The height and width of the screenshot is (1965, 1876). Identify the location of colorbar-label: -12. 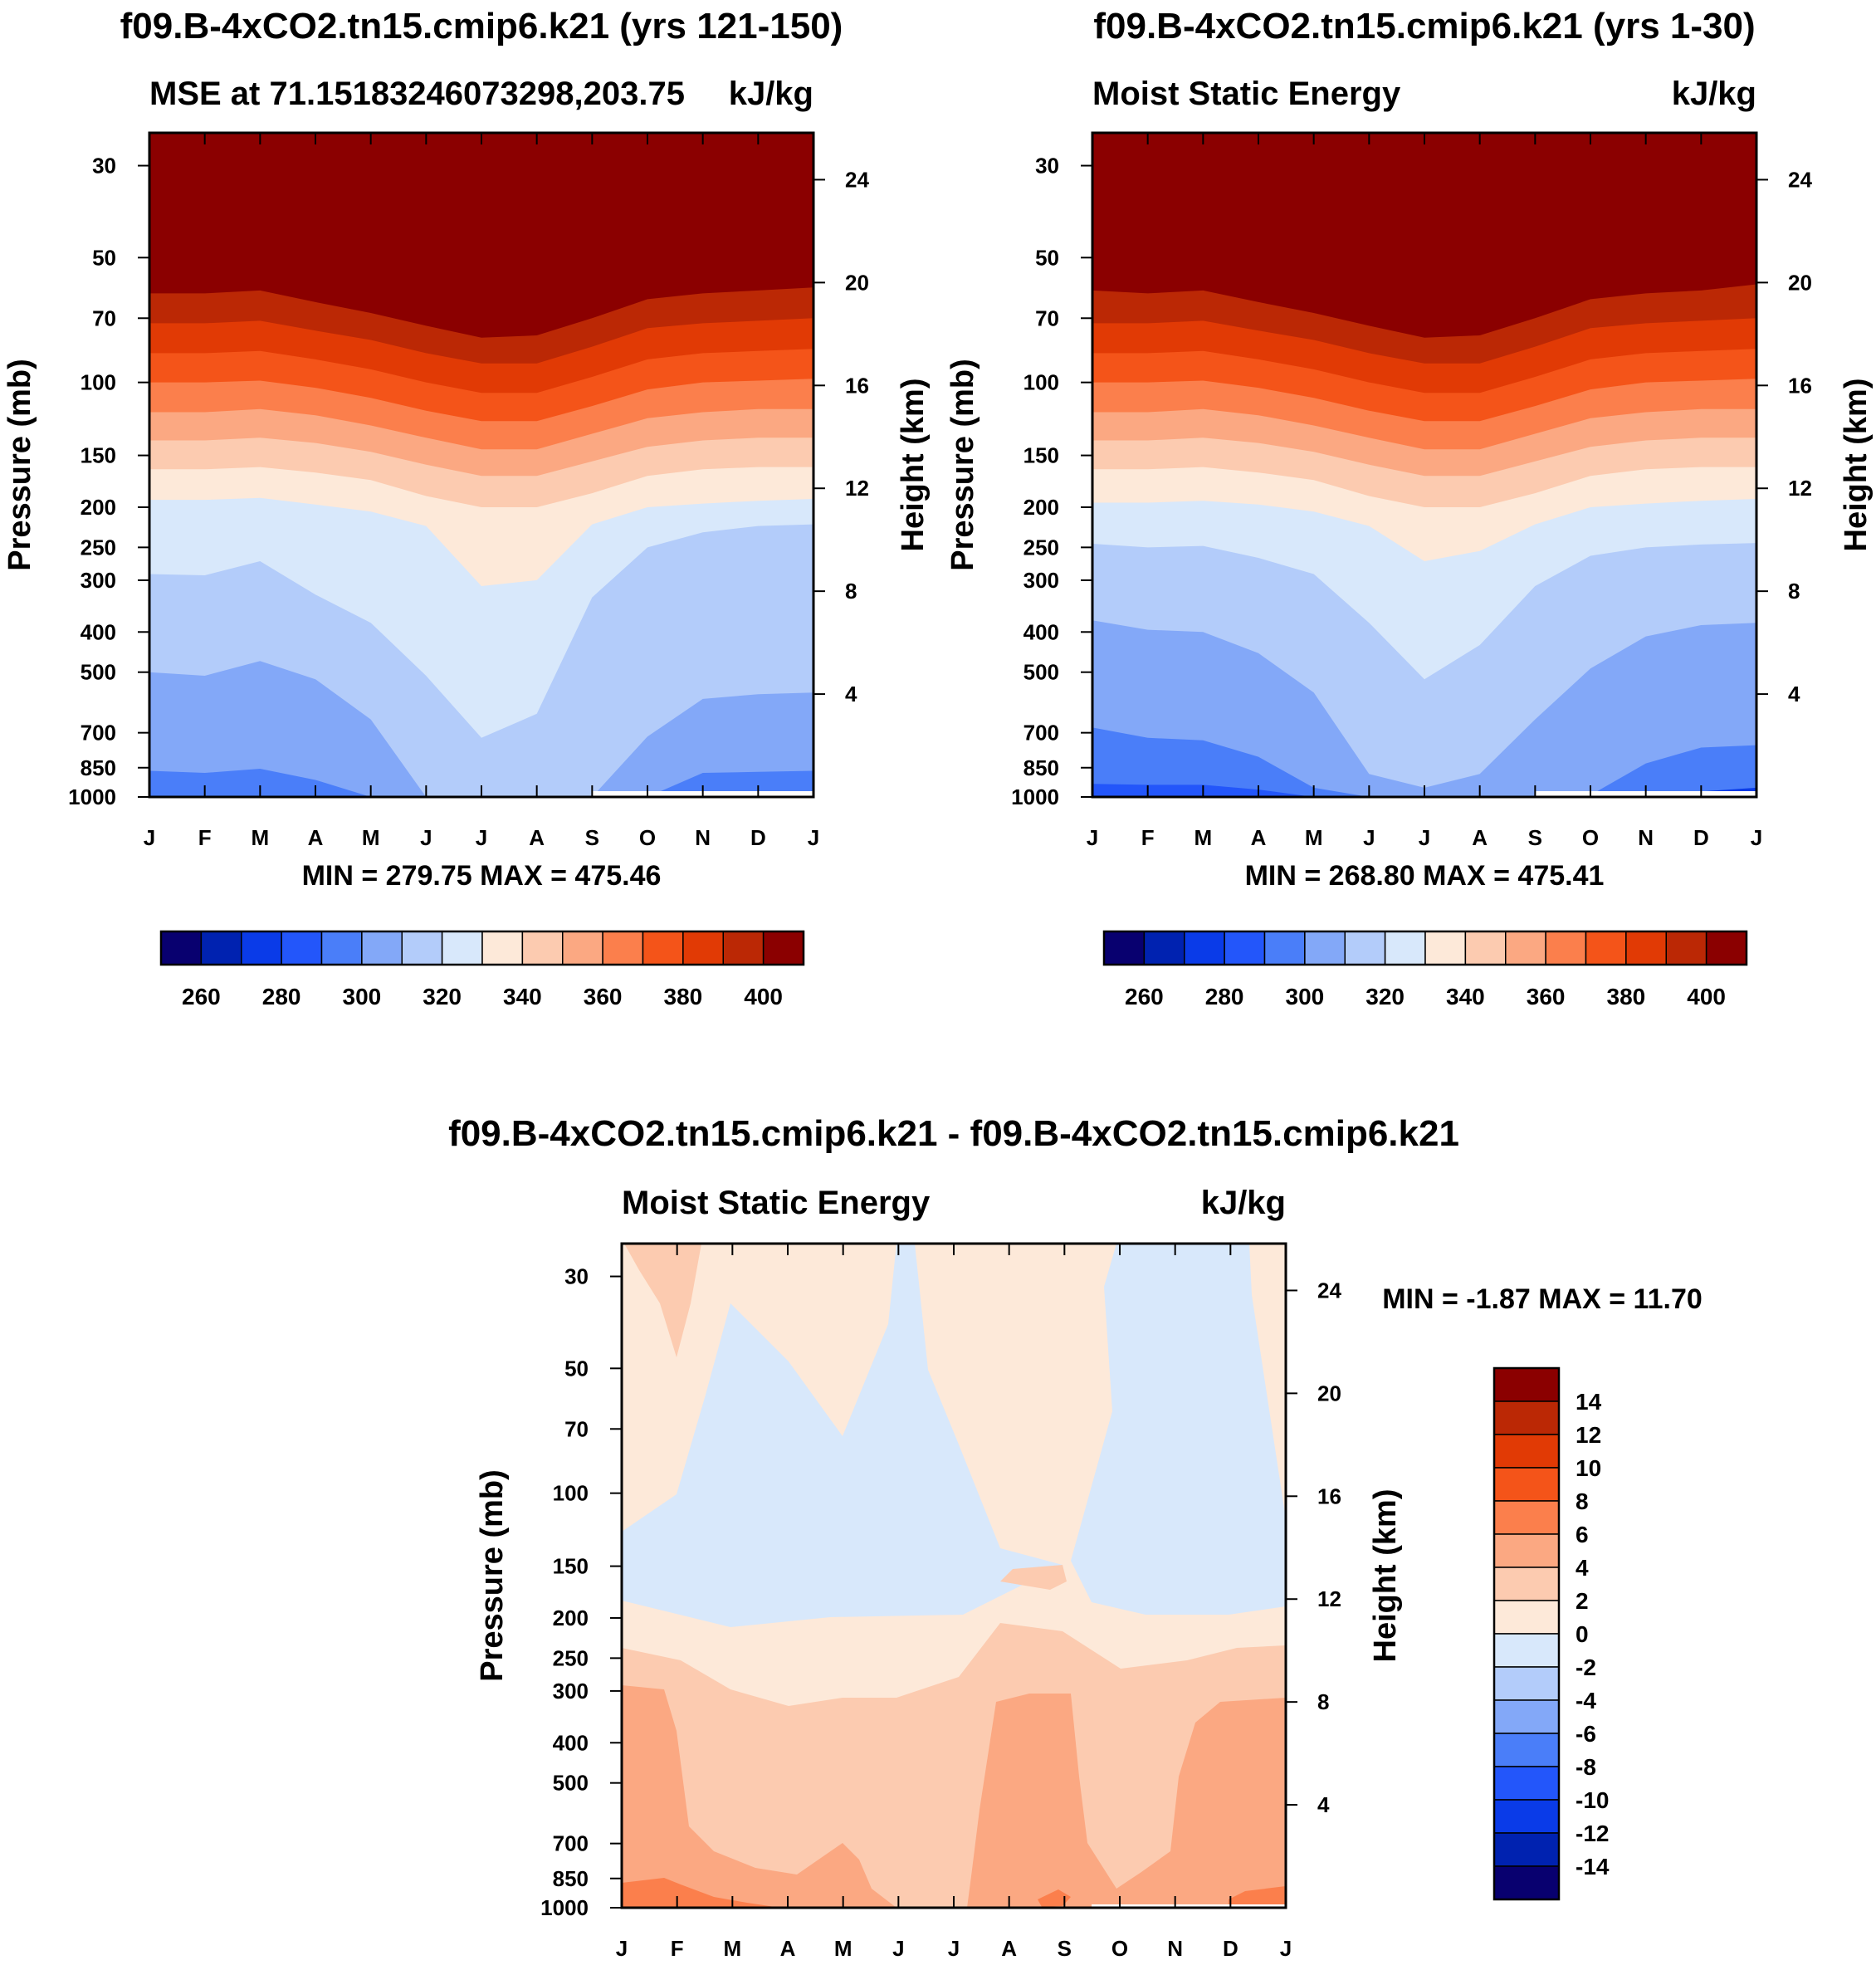
(1593, 1833).